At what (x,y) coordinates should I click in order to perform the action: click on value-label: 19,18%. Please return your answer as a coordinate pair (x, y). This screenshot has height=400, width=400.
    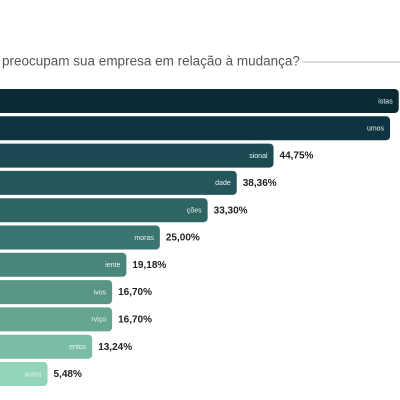
    Looking at the image, I should click on (149, 265).